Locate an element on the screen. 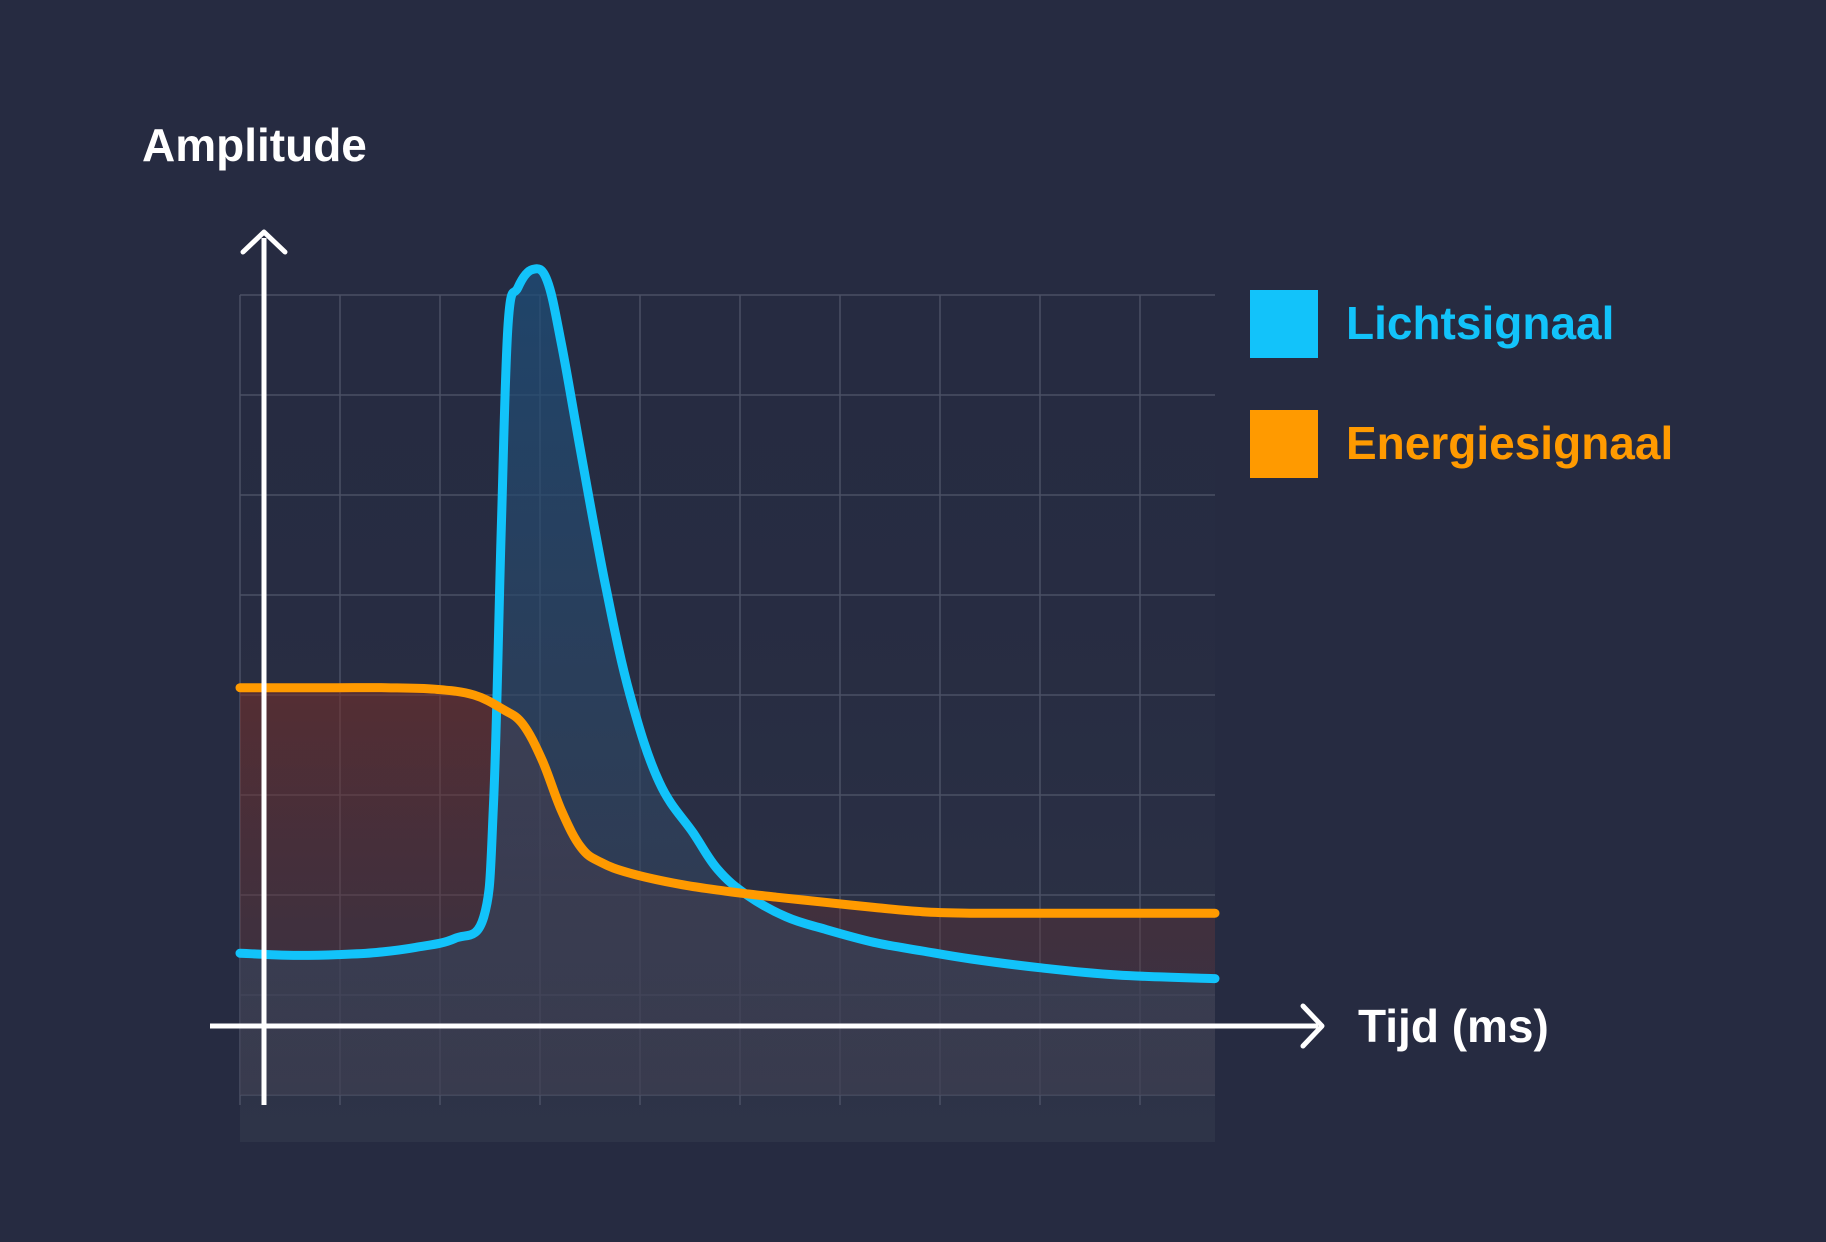  legend-item-lichtsignaal: Lichtsignaal is located at coordinates (1432, 324).